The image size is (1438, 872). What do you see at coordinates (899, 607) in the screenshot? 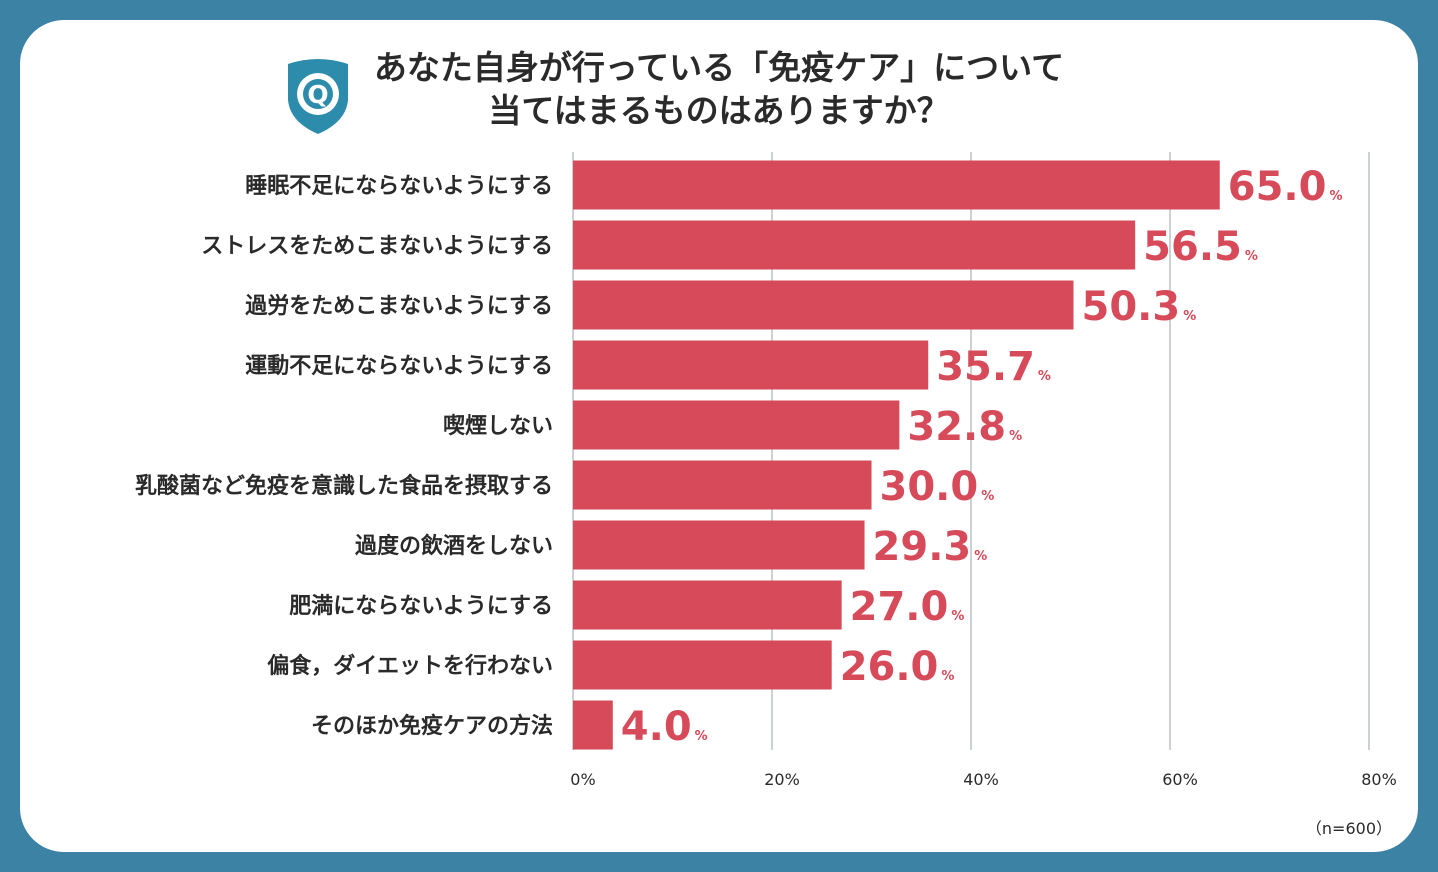
I see `data-label-value: 27.0` at bounding box center [899, 607].